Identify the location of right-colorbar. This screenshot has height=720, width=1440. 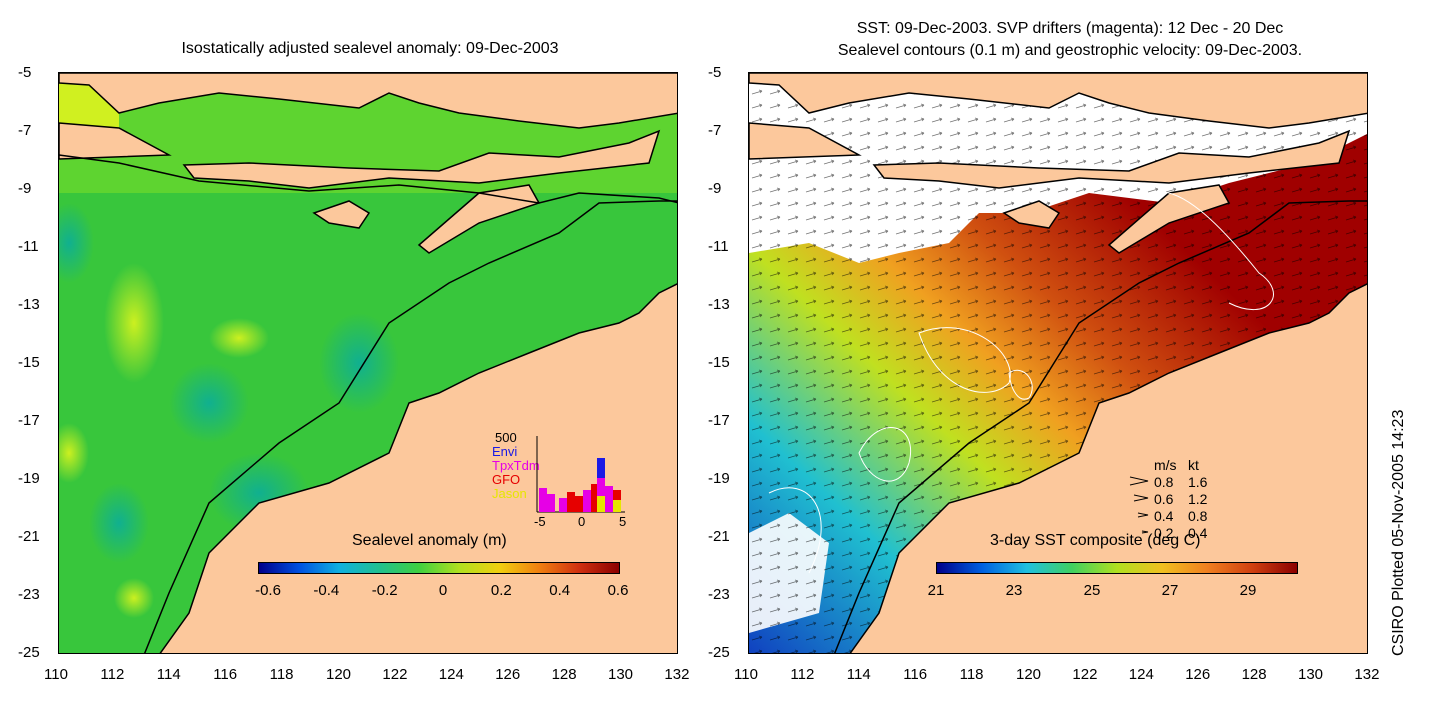
(1117, 568).